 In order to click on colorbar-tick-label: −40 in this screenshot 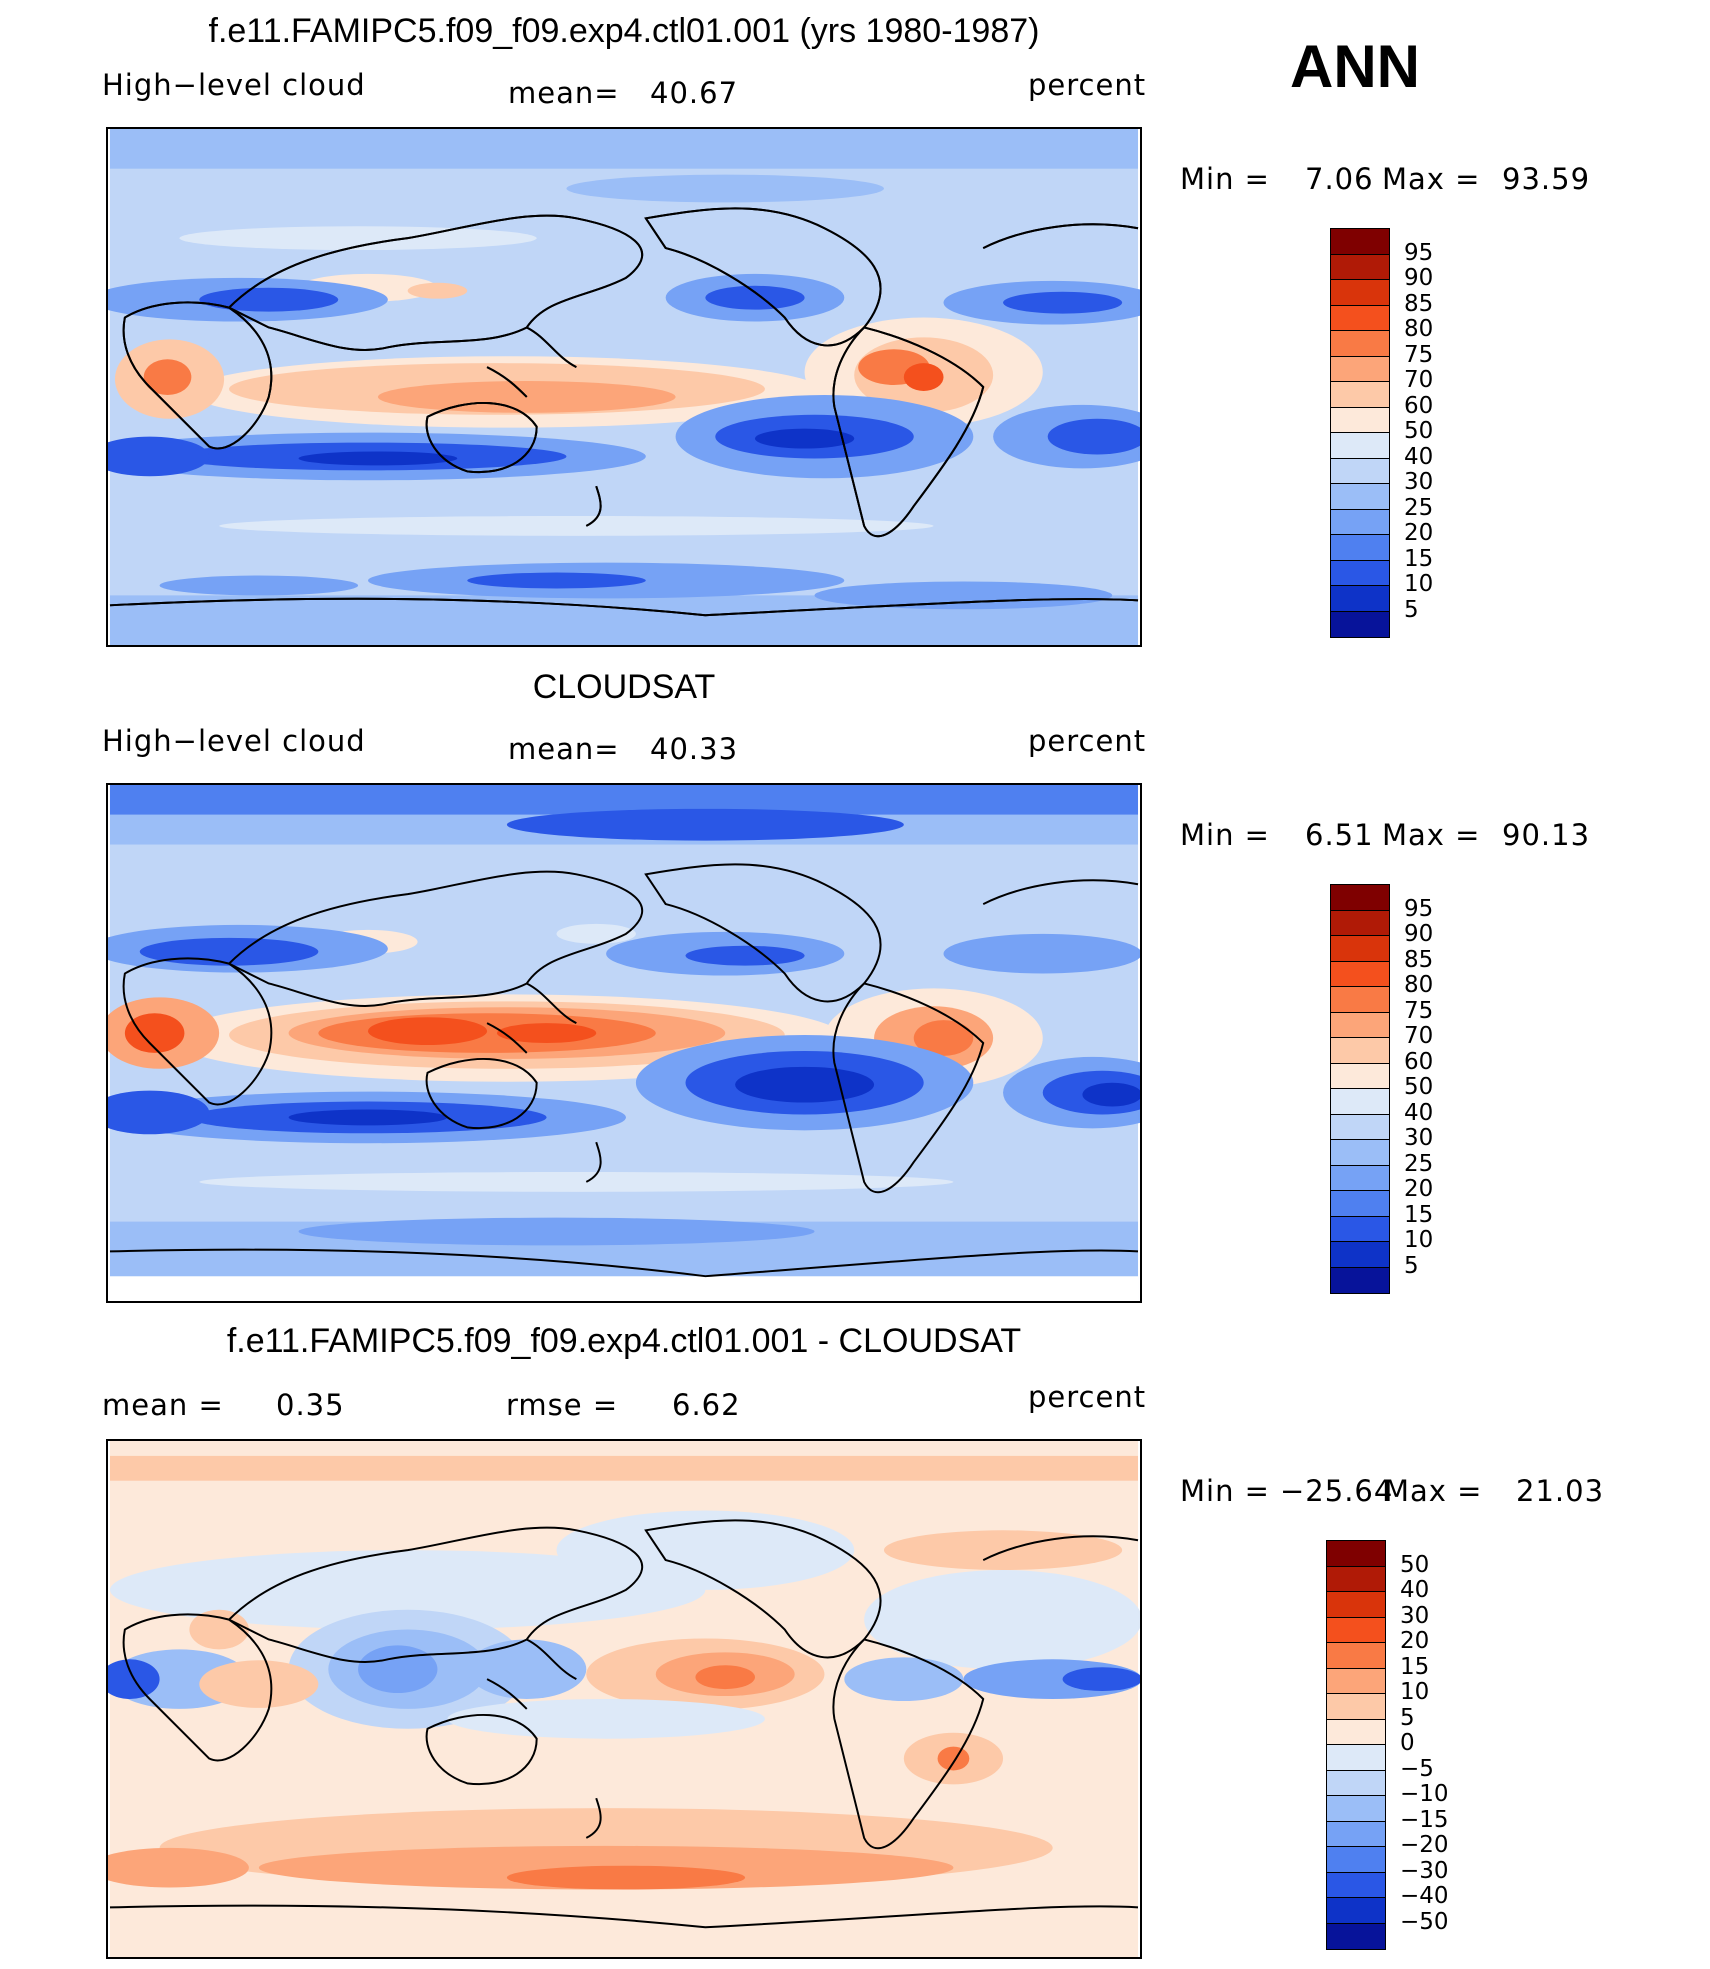, I will do `click(1424, 1896)`.